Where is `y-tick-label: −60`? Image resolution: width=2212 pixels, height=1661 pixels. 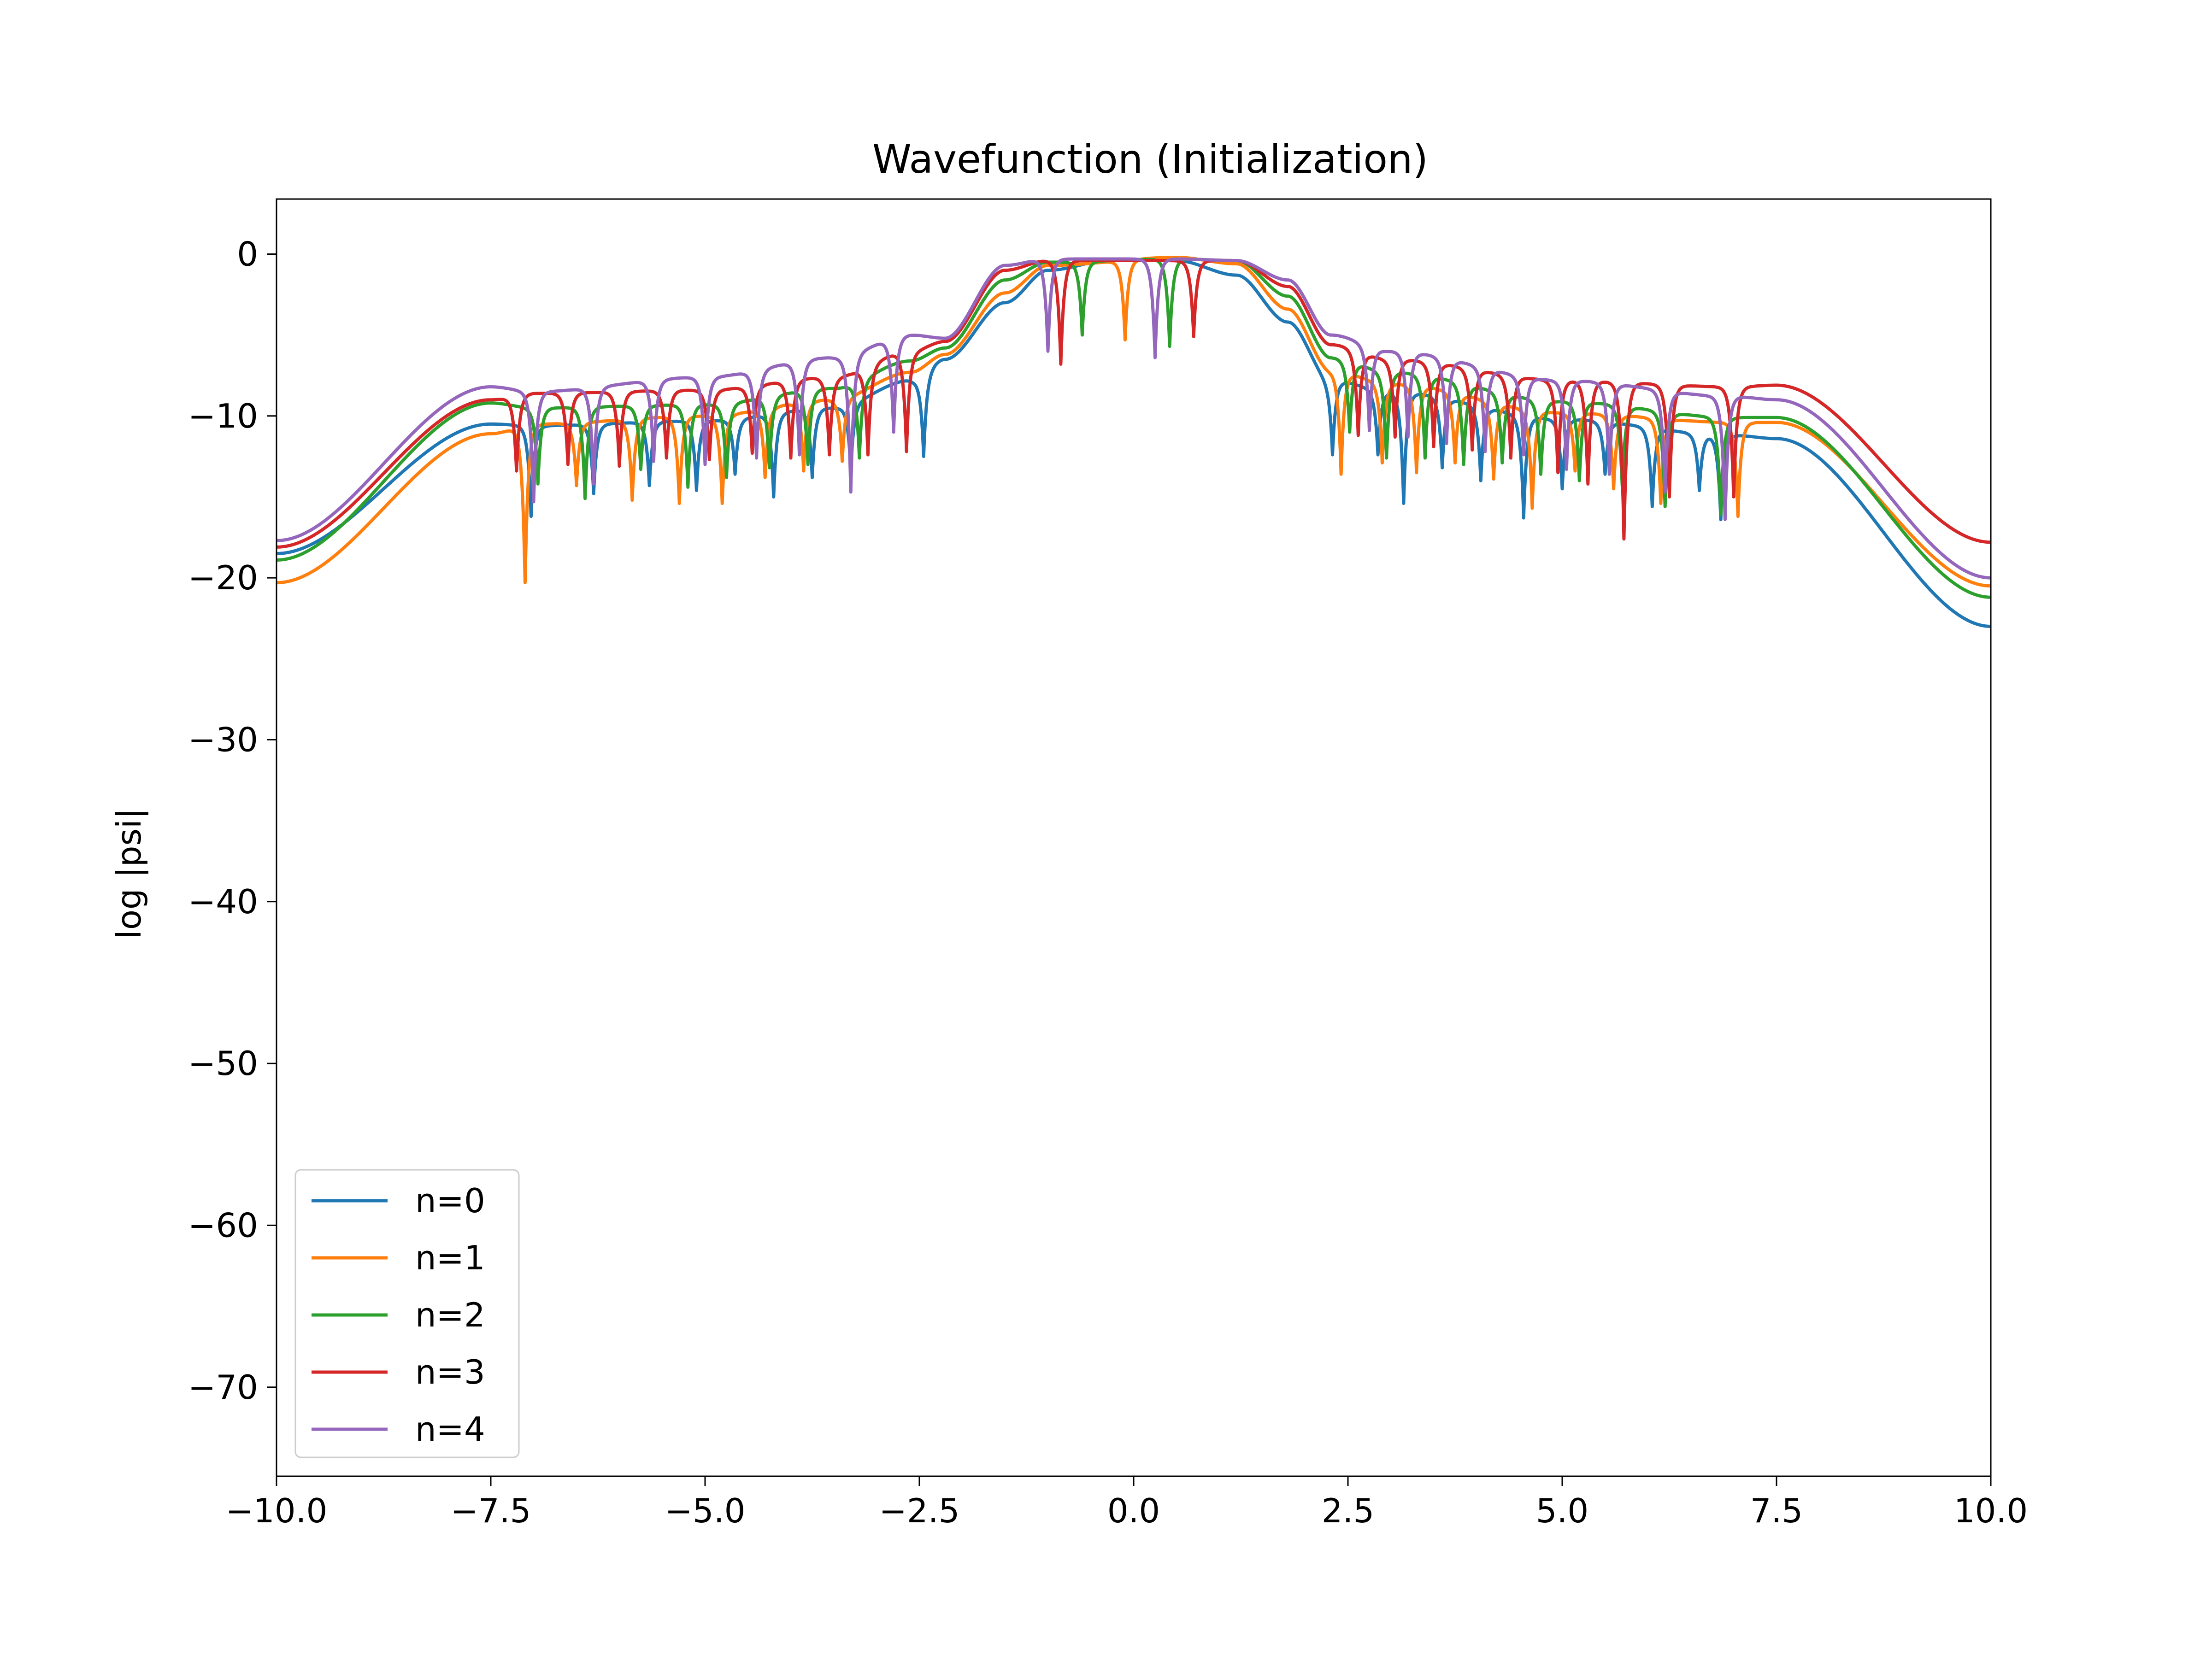
y-tick-label: −60 is located at coordinates (223, 1225).